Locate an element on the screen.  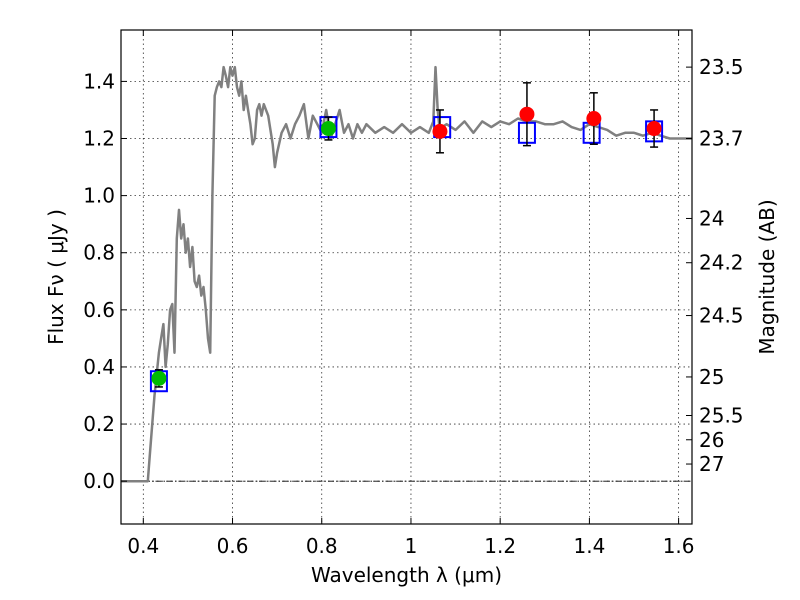
x-tick-label: 0.6 is located at coordinates (233, 546).